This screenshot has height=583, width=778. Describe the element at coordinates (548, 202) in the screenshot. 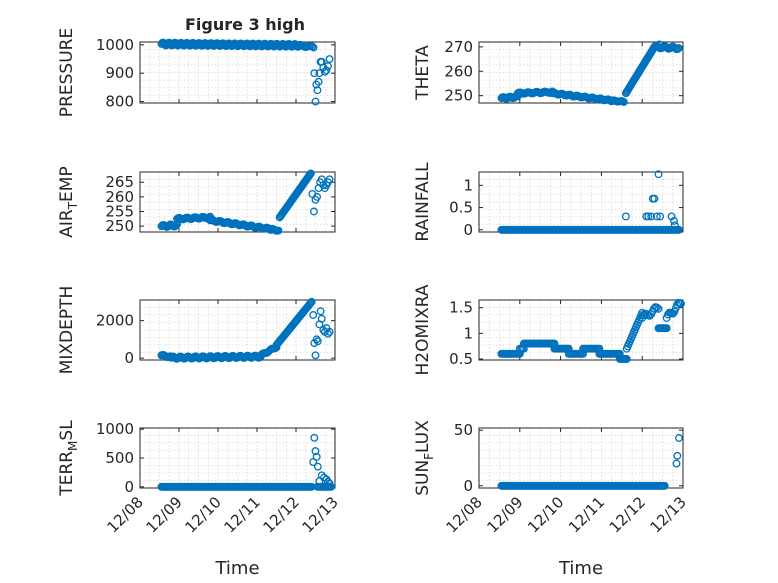

I see `subplot-rainfall: 0 0.5 1 RAINFALL` at that location.